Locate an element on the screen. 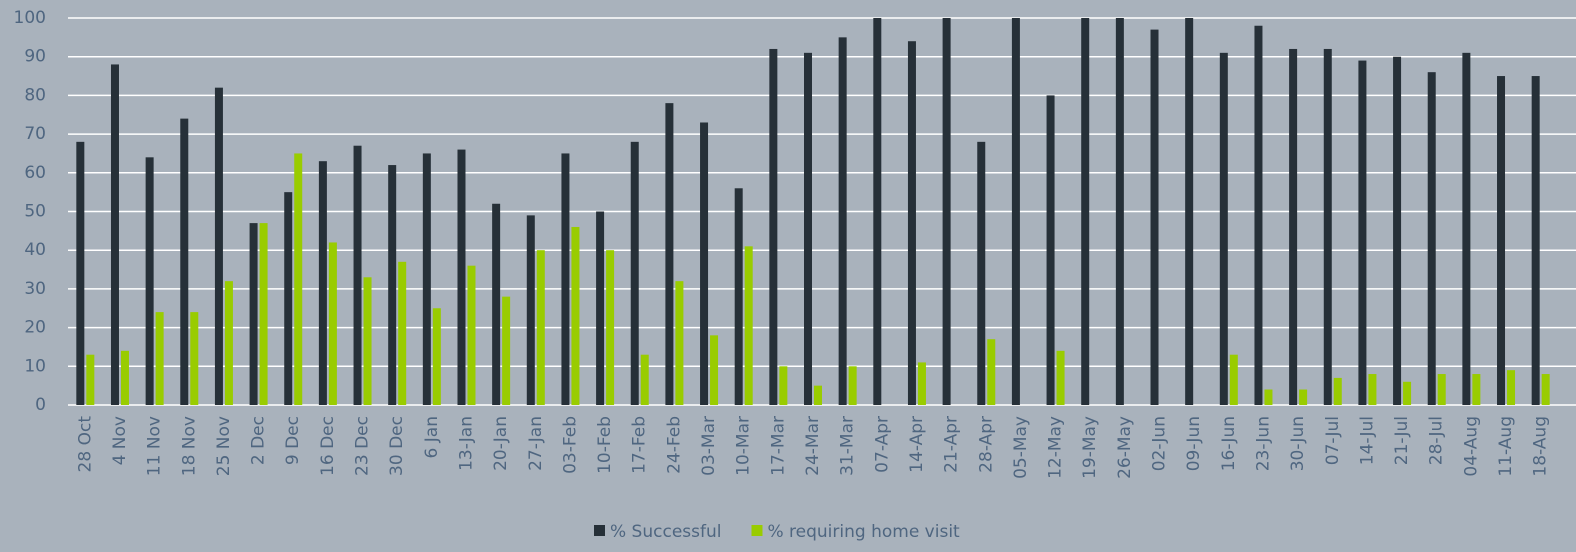 Image resolution: width=1576 pixels, height=552 pixels. y-tick-label: 20 is located at coordinates (35, 328).